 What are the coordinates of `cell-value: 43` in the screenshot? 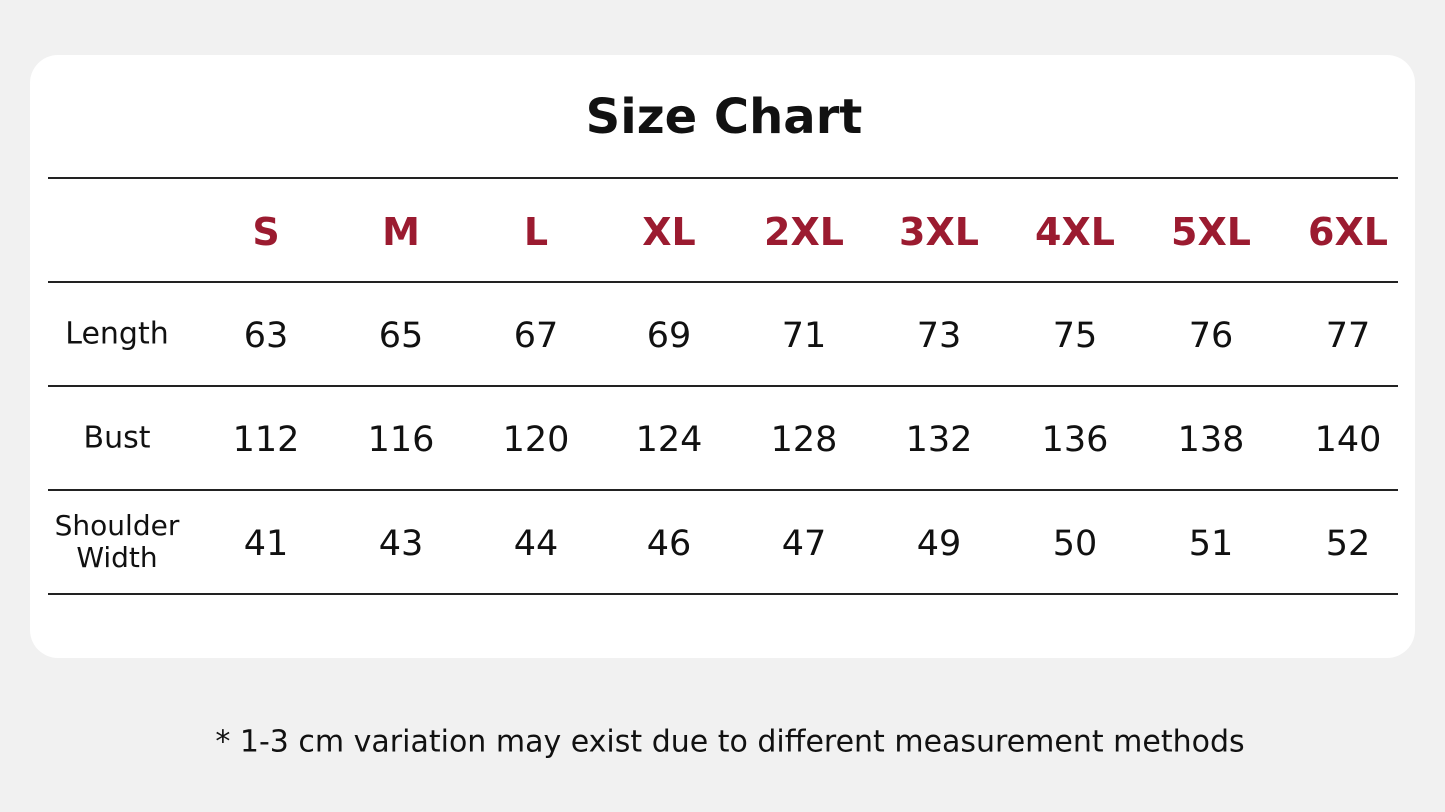 It's located at (401, 544).